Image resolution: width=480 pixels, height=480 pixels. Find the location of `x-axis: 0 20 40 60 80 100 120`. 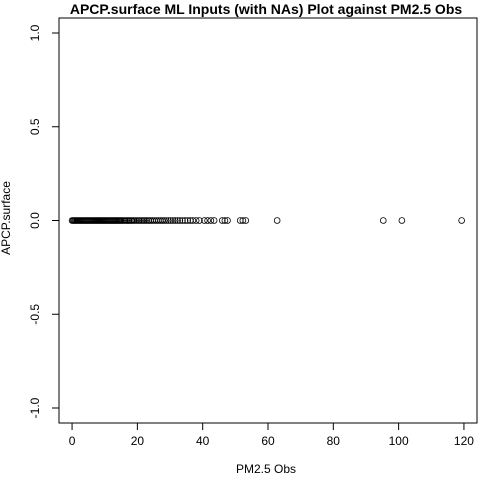

x-axis: 0 20 40 60 80 100 120 is located at coordinates (271, 435).